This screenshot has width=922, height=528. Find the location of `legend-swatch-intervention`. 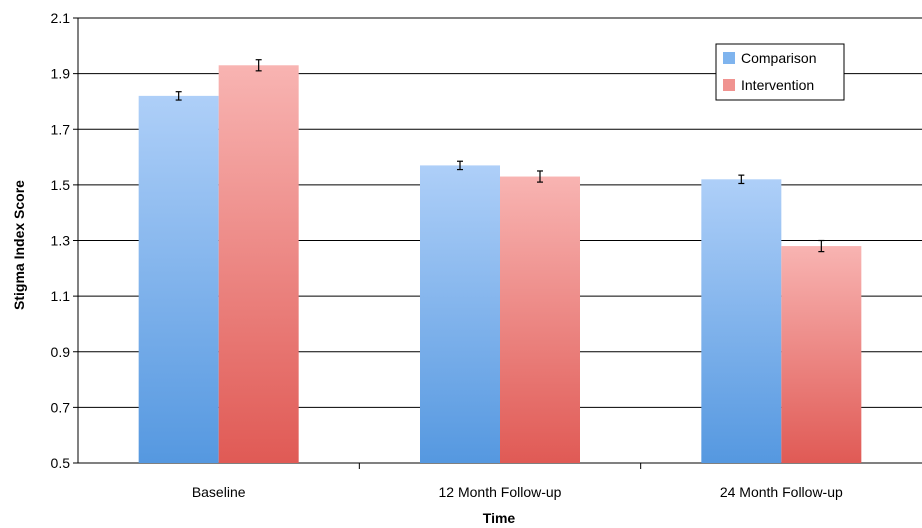

legend-swatch-intervention is located at coordinates (729, 85).